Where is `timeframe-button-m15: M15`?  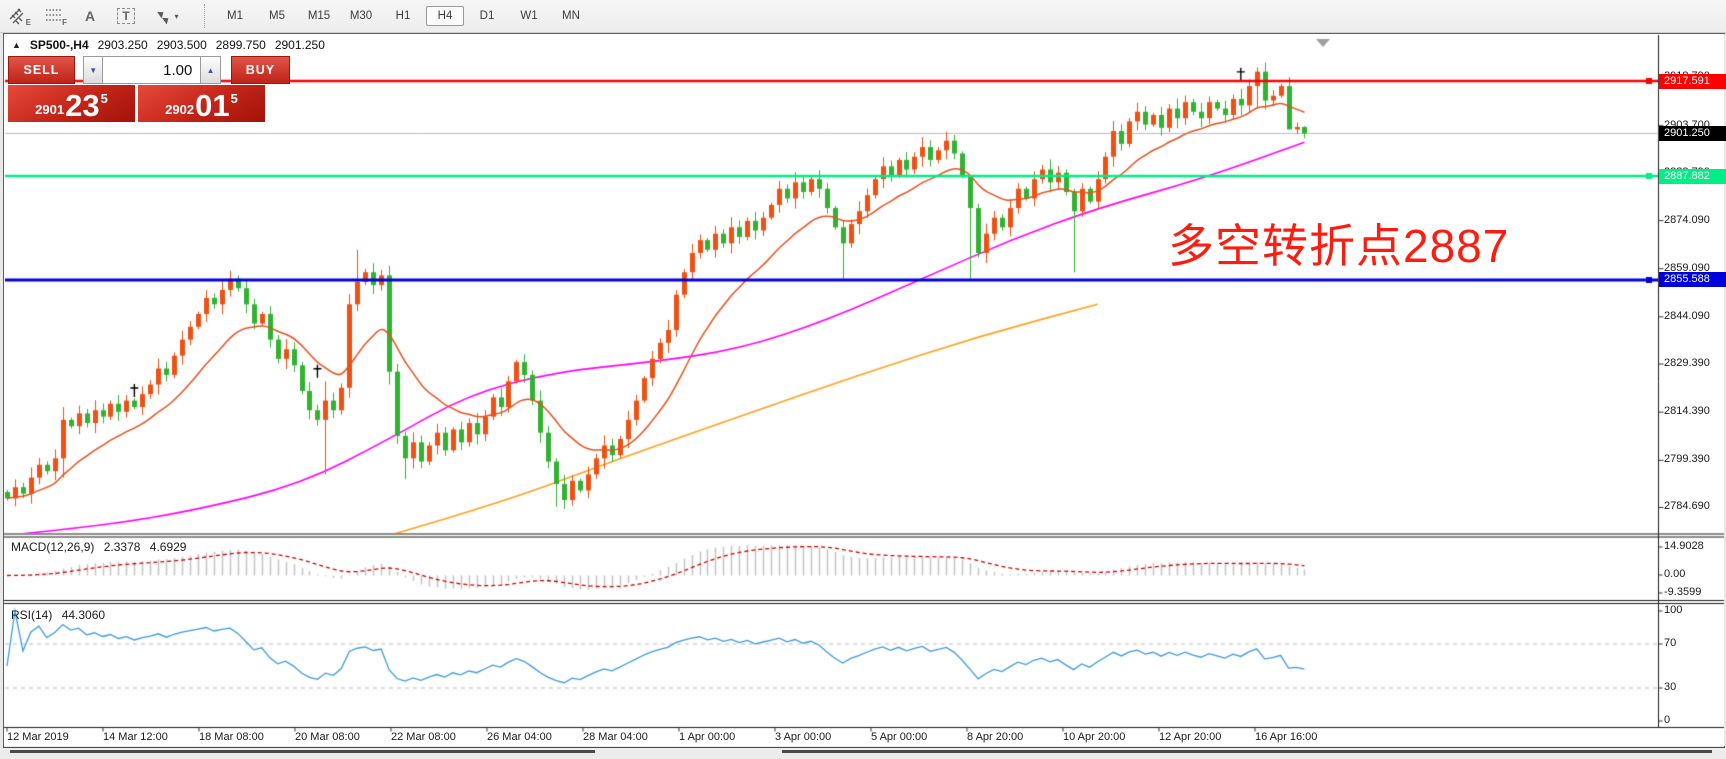
timeframe-button-m15: M15 is located at coordinates (319, 16).